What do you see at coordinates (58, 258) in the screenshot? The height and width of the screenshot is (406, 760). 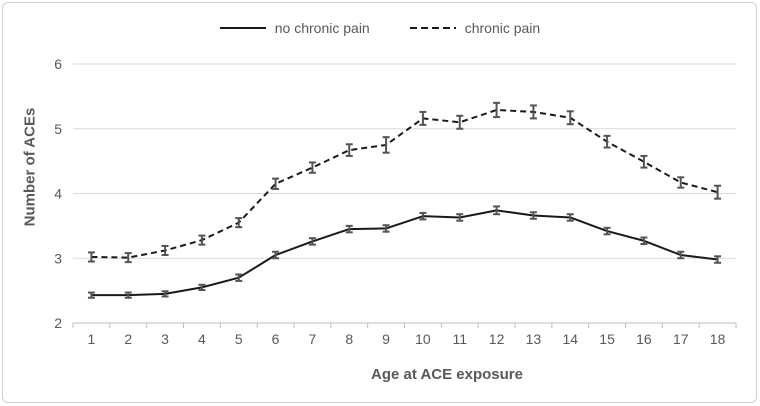 I see `y-tick-label: 3` at bounding box center [58, 258].